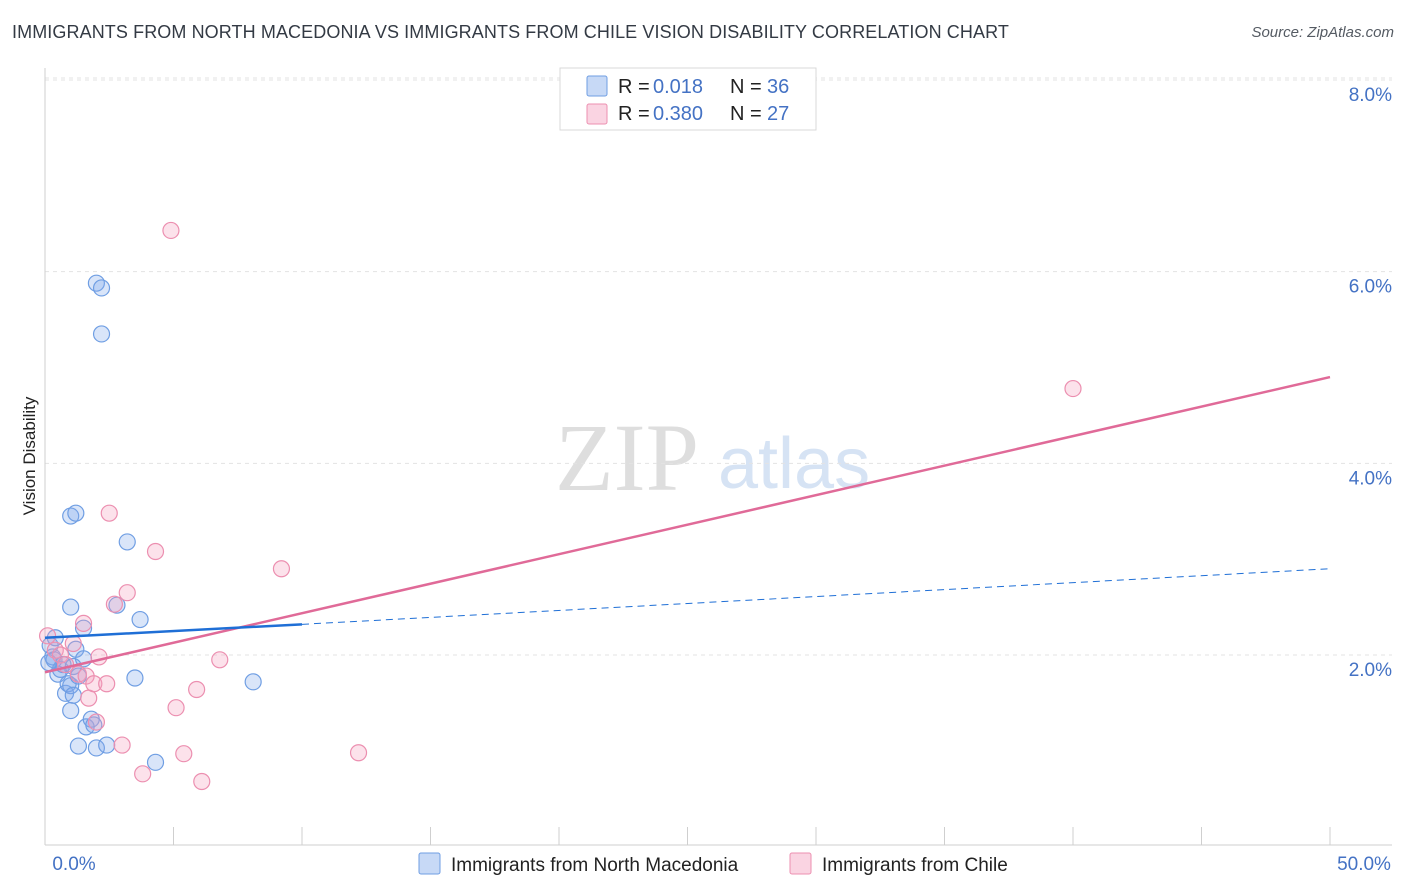 The image size is (1406, 892). Describe the element at coordinates (678, 87) in the screenshot. I see `legend-r-value-1: 0.018` at that location.